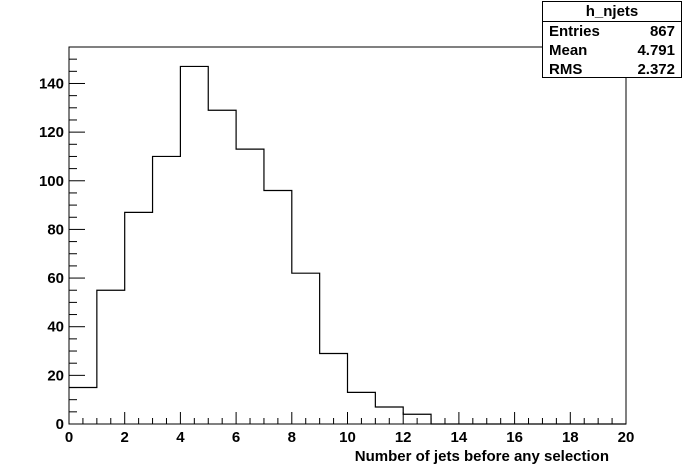 Image resolution: width=696 pixels, height=472 pixels. What do you see at coordinates (347, 437) in the screenshot?
I see `x-tick-label: 10` at bounding box center [347, 437].